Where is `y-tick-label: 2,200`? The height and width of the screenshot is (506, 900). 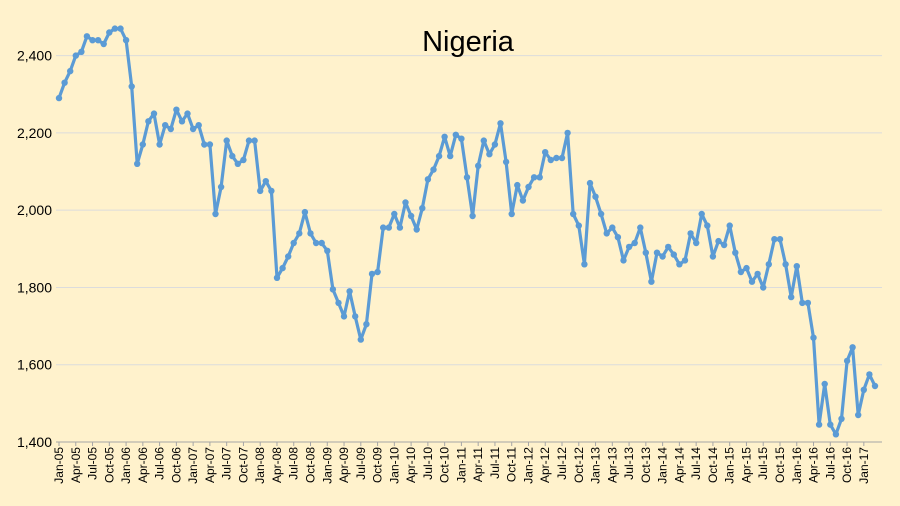
y-tick-label: 2,200 is located at coordinates (34, 133).